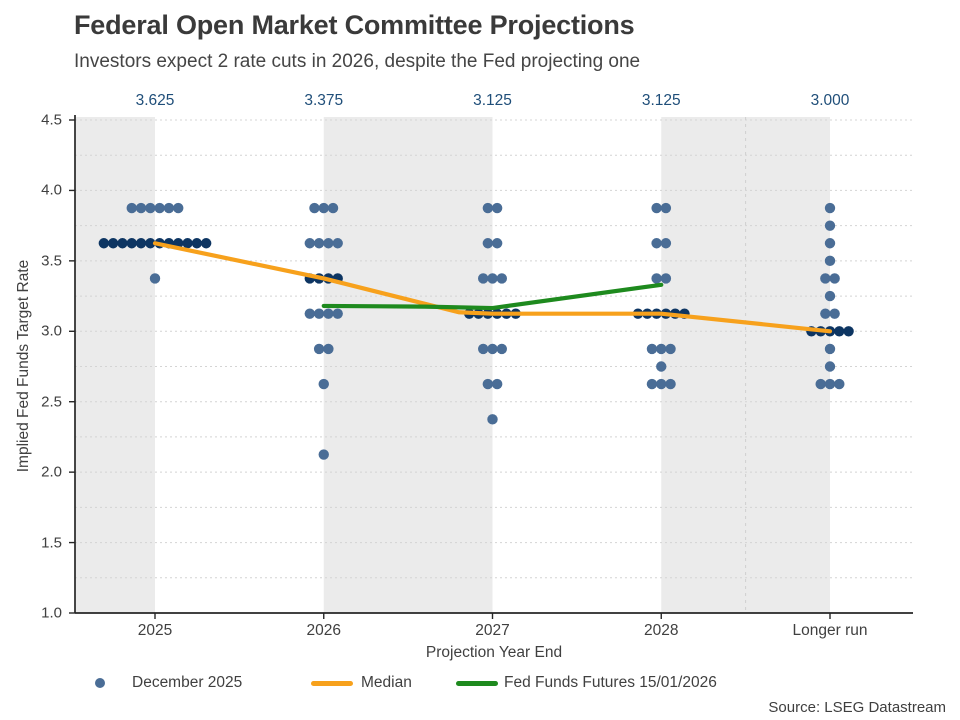 The height and width of the screenshot is (720, 960). What do you see at coordinates (492, 630) in the screenshot?
I see `x-tick-label-2027: 2027` at bounding box center [492, 630].